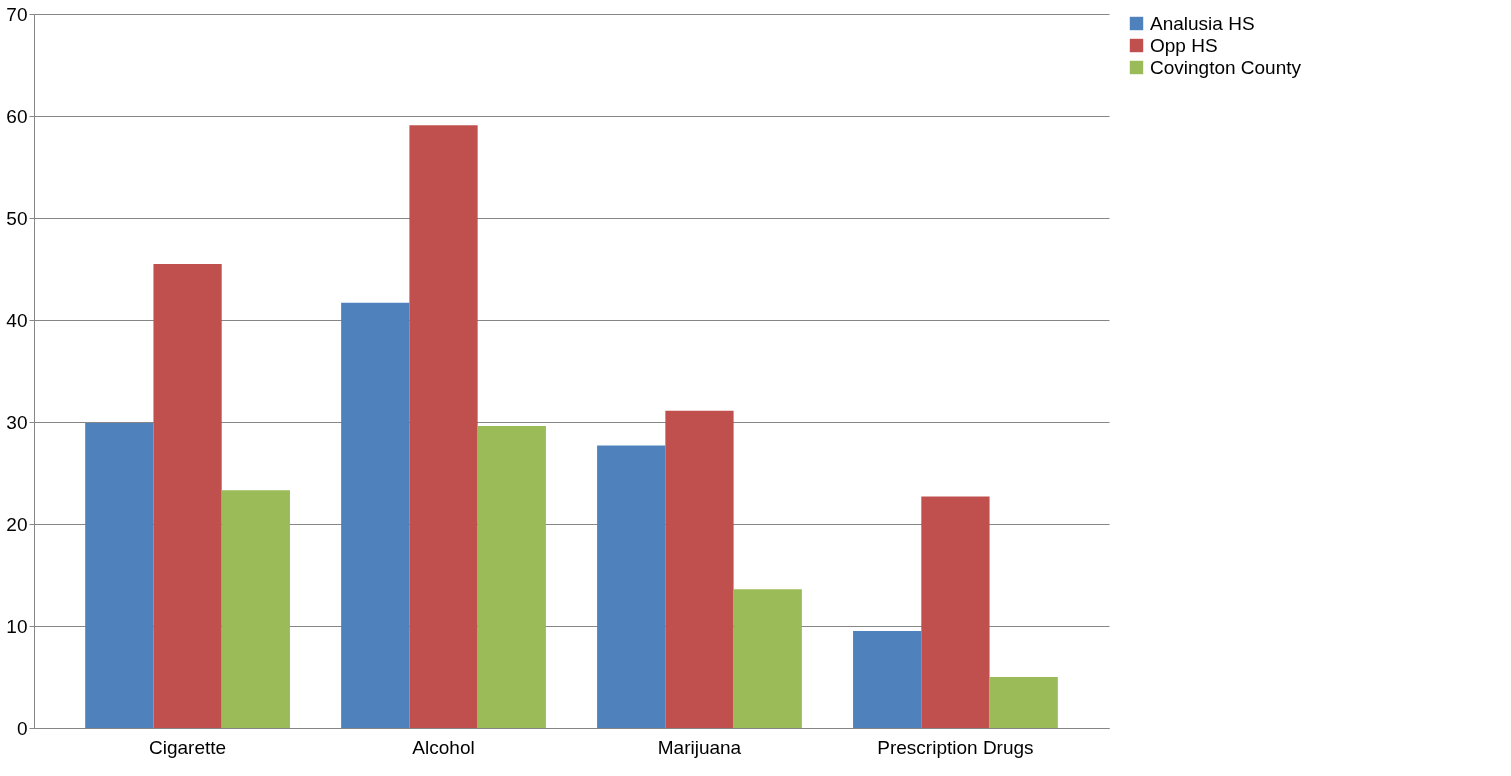 The width and height of the screenshot is (1511, 776). I want to click on legend-label: Covington County, so click(1226, 67).